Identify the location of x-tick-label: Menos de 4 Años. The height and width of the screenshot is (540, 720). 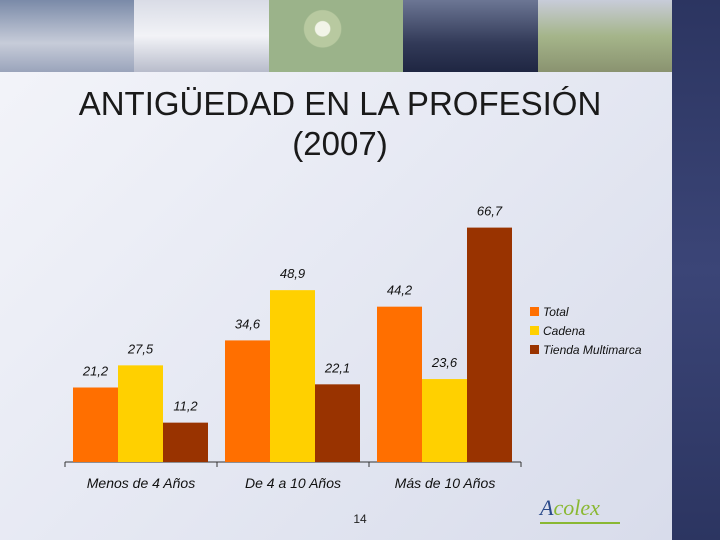
(141, 483).